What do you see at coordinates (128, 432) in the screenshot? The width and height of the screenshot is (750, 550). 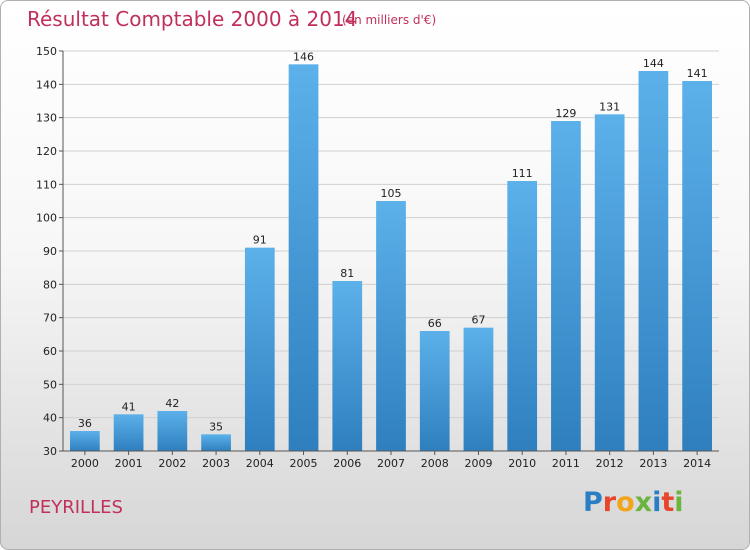 I see `bar-2001` at bounding box center [128, 432].